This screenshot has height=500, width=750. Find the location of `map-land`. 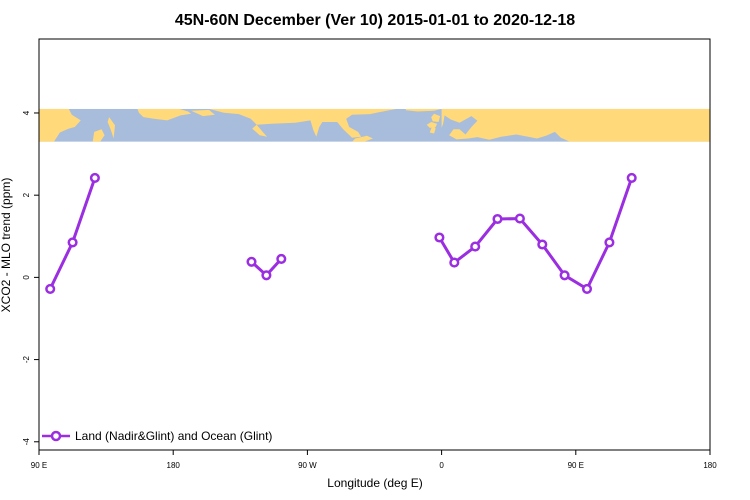

map-land is located at coordinates (374, 125).